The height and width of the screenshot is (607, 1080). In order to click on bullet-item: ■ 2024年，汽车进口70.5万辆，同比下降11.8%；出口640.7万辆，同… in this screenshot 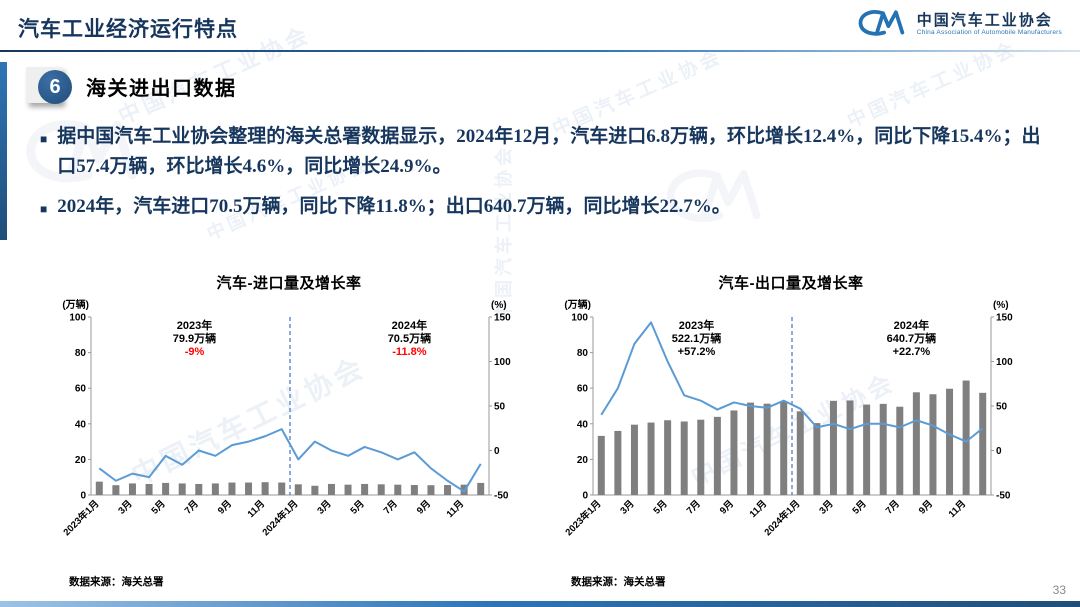, I will do `click(542, 207)`.